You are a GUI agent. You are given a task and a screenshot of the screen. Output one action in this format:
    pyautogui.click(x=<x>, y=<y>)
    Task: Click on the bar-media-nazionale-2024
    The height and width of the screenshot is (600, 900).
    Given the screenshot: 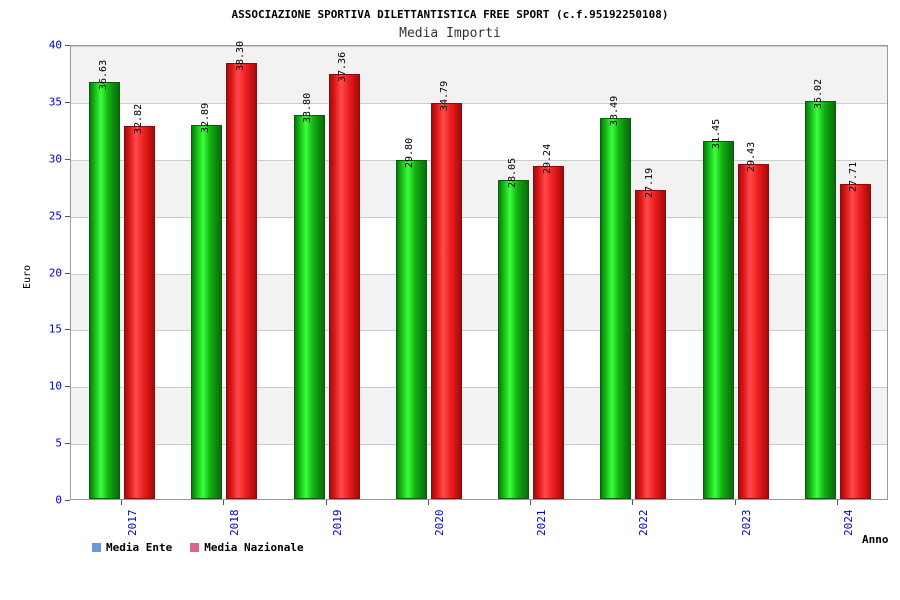 What is the action you would take?
    pyautogui.click(x=855, y=341)
    